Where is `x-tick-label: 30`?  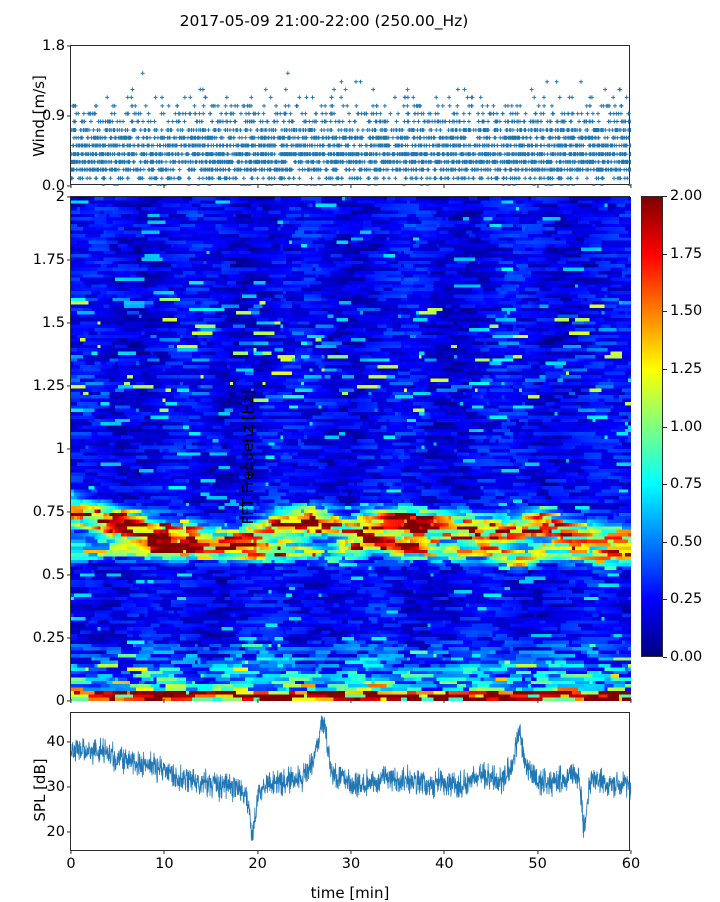 x-tick-label: 30 is located at coordinates (351, 864).